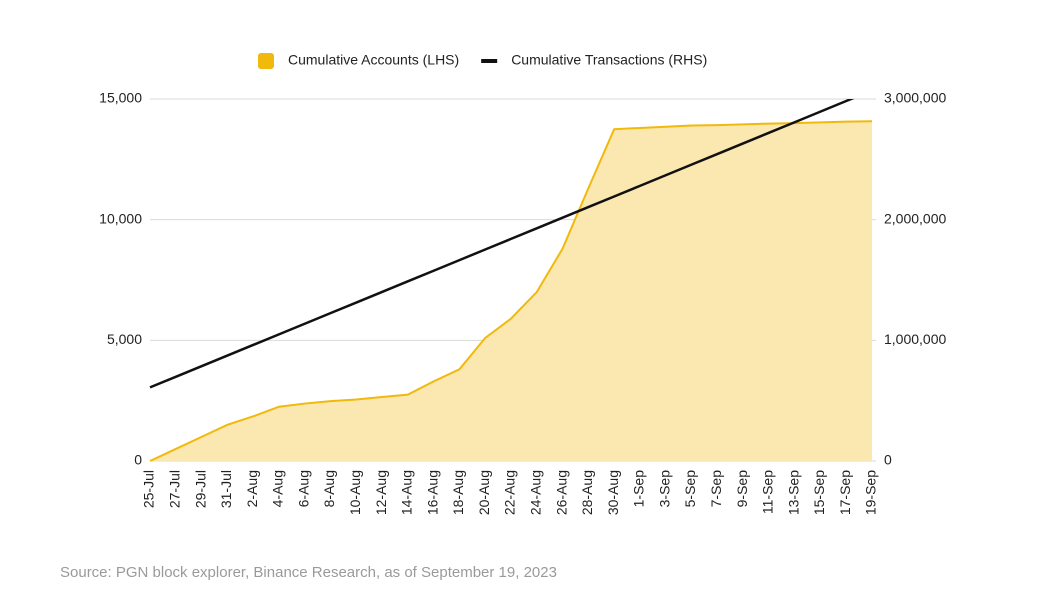 The image size is (1052, 608). Describe the element at coordinates (407, 492) in the screenshot. I see `x-tick-label: 14-Aug` at that location.